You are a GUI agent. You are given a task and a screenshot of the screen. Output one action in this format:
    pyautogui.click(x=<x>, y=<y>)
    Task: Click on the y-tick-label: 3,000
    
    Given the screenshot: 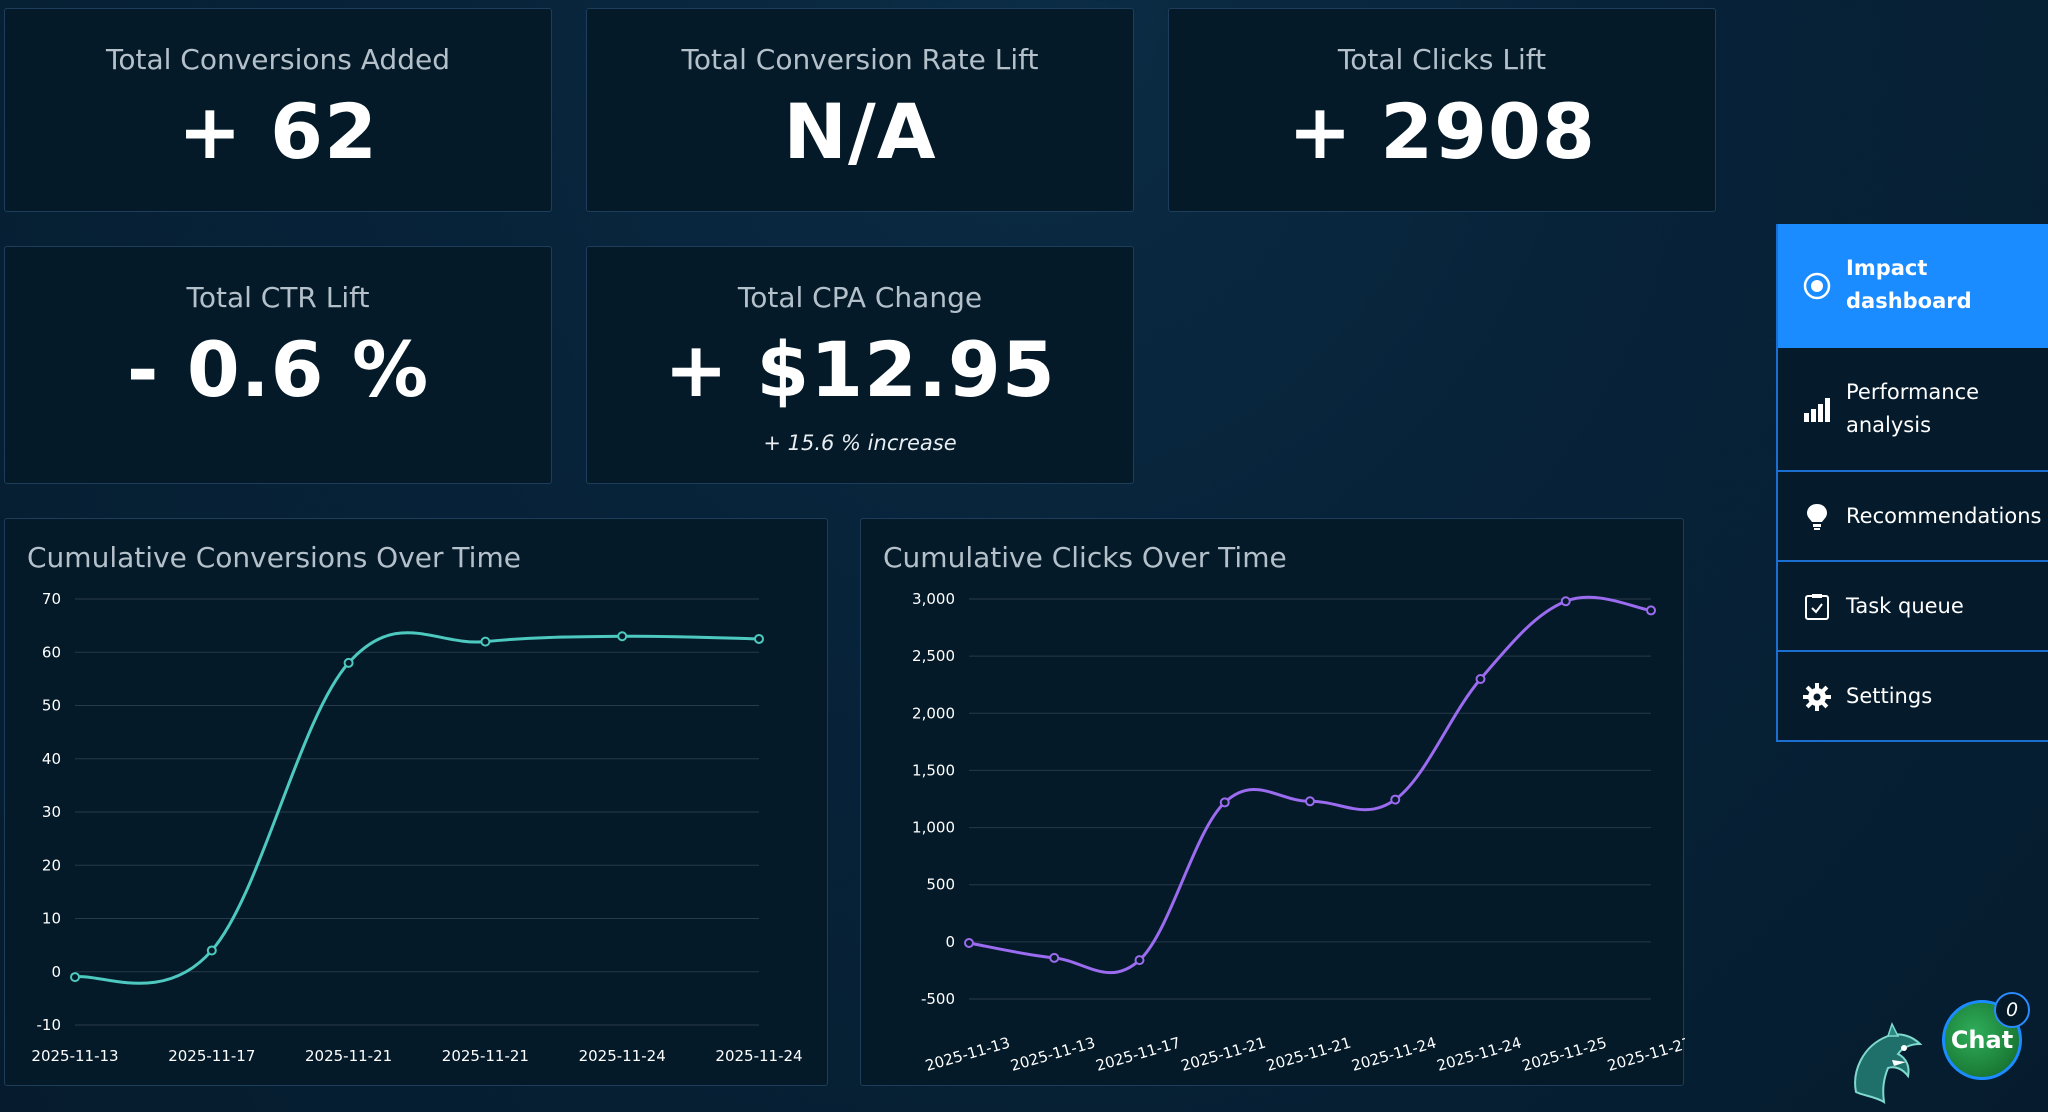 What is the action you would take?
    pyautogui.click(x=933, y=599)
    